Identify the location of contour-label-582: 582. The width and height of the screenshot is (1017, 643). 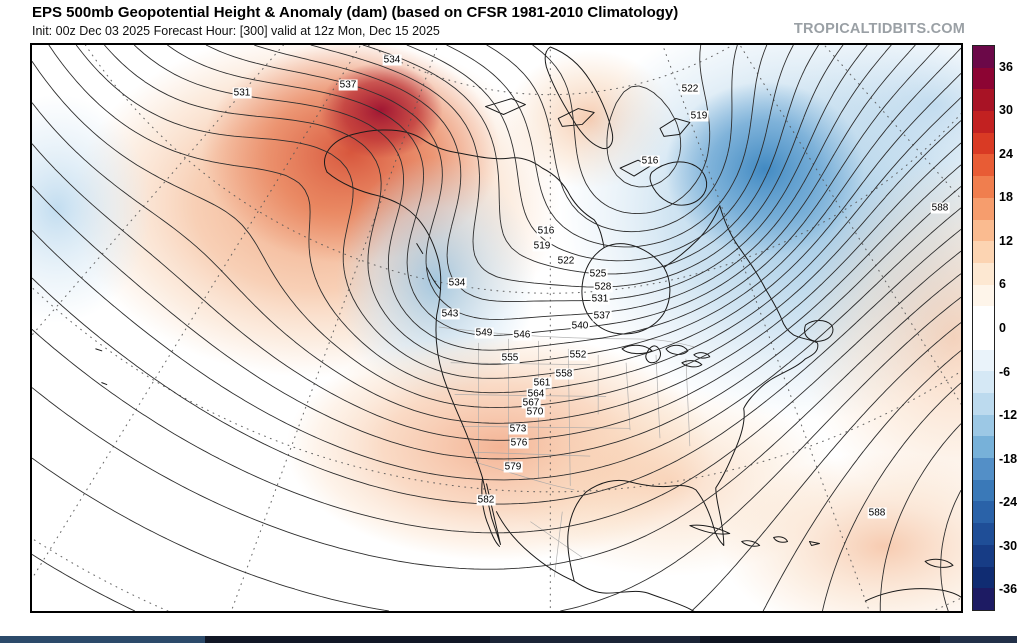
(486, 500).